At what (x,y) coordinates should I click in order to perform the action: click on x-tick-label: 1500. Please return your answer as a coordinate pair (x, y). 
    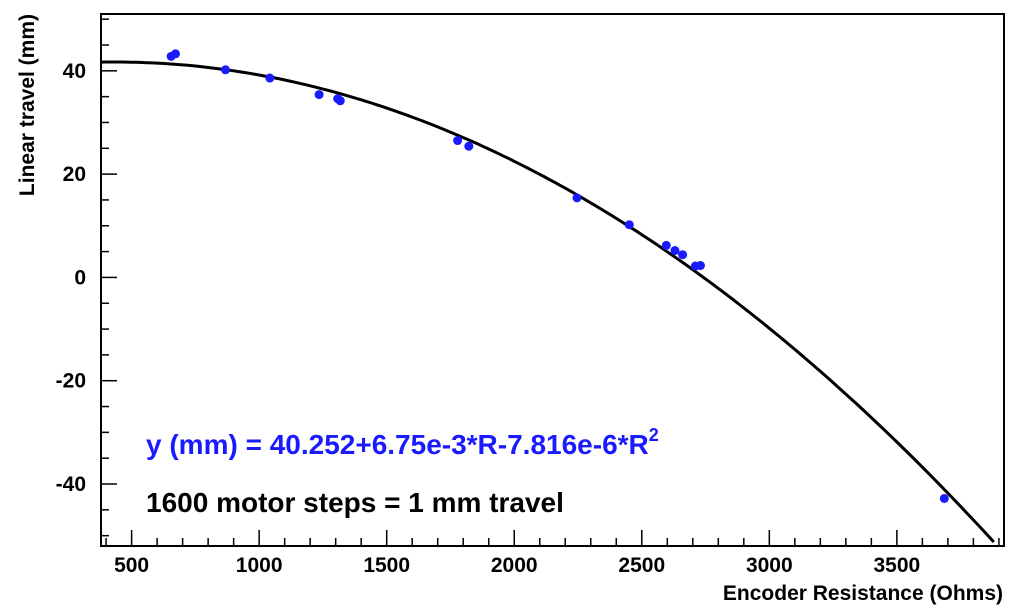
    Looking at the image, I should click on (386, 565).